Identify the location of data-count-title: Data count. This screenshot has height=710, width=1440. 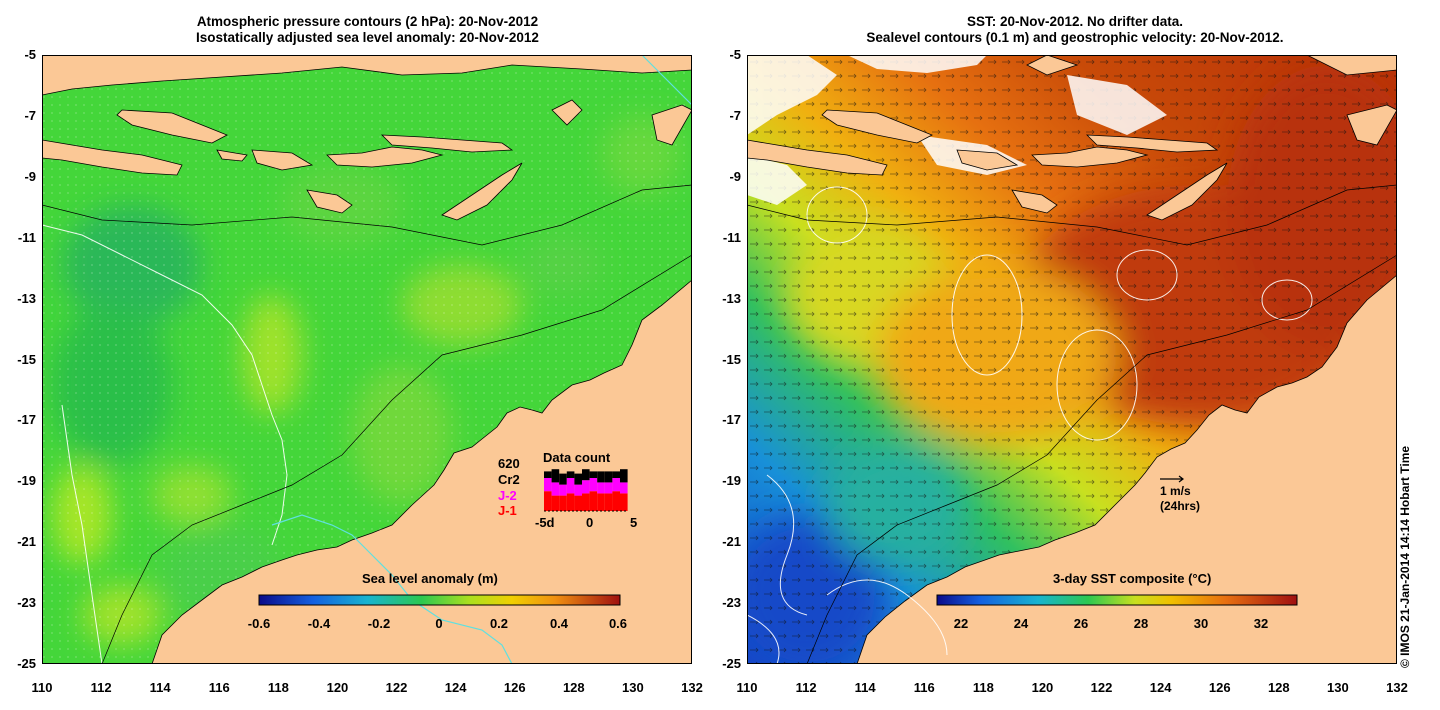
(577, 457).